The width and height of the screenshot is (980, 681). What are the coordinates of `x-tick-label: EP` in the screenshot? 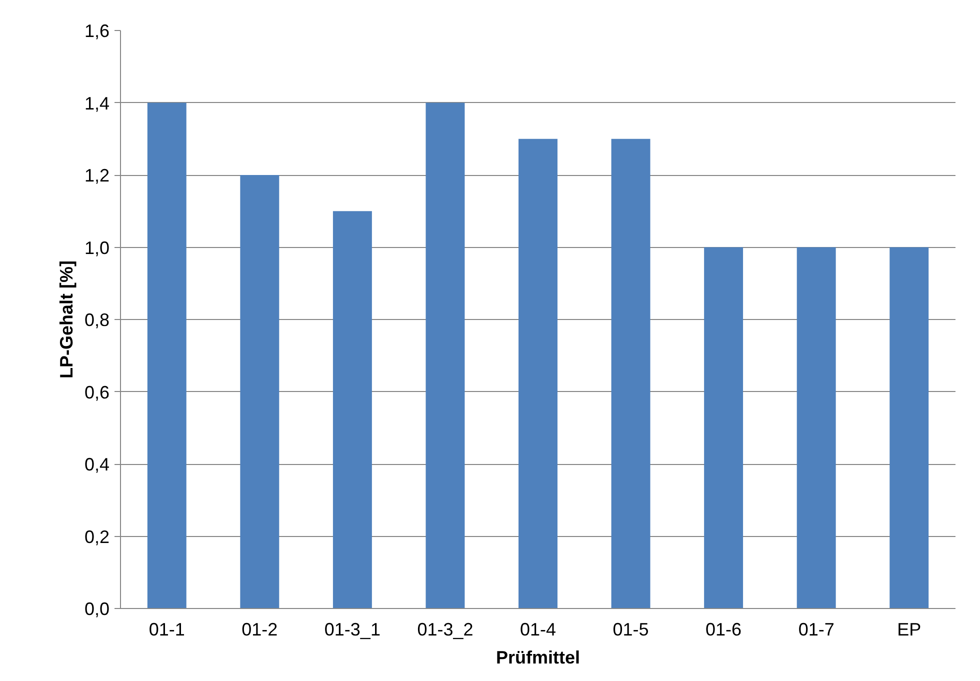 It's located at (909, 630).